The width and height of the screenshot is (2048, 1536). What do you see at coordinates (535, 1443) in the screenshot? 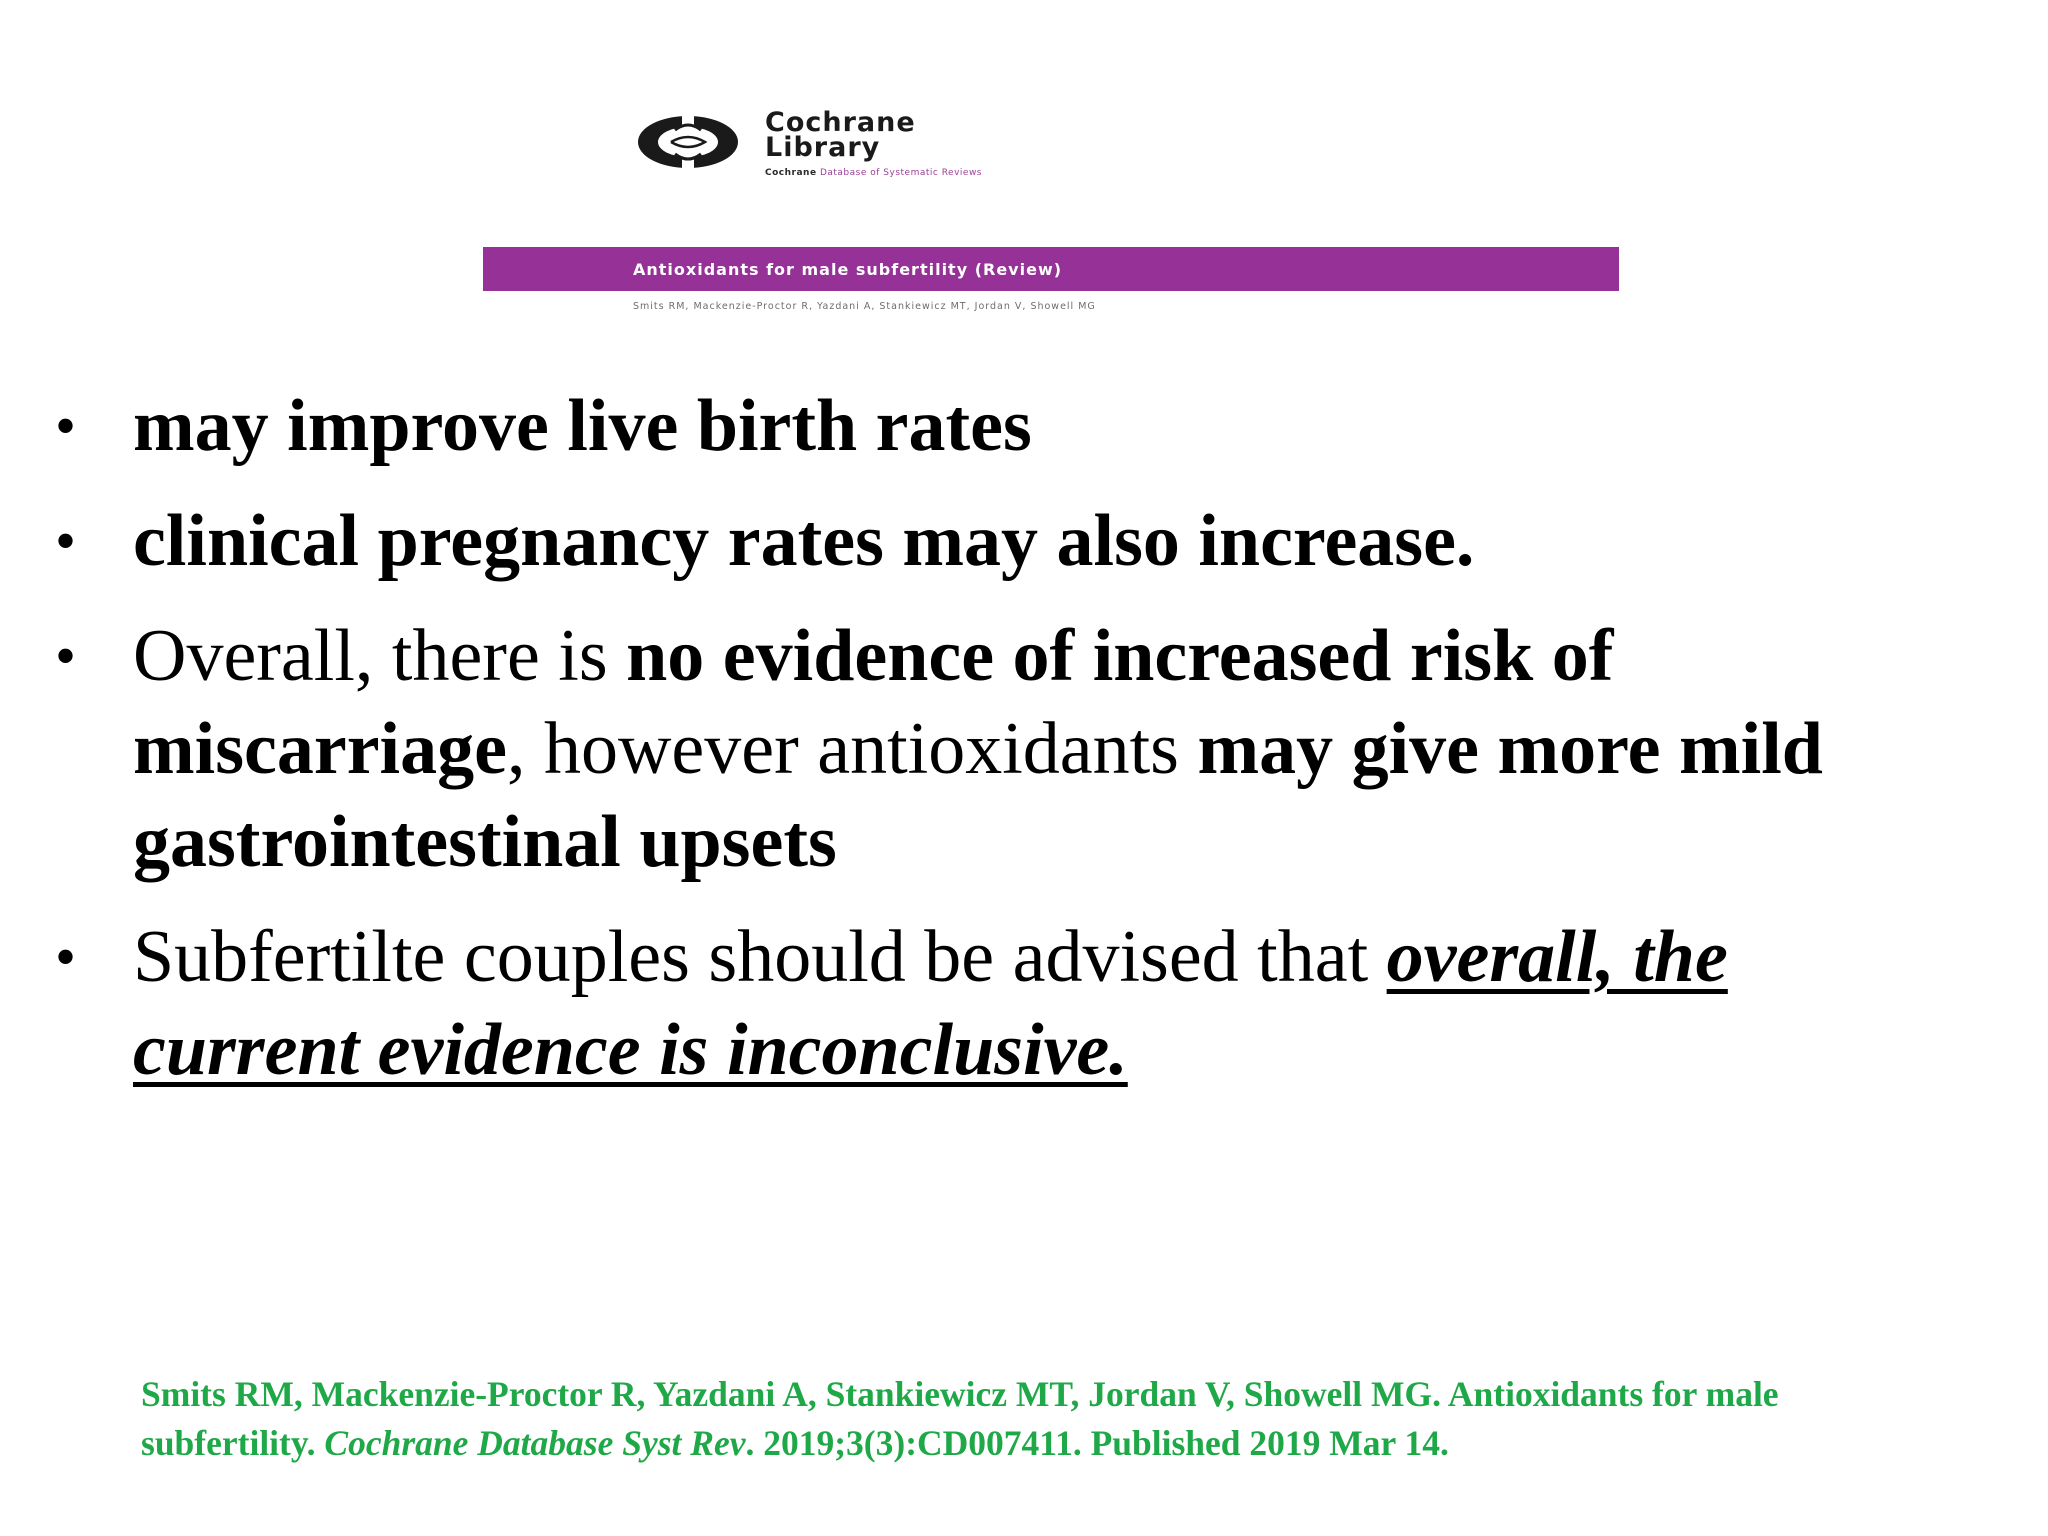
I see `citation-journal: Cochrane Database Syst Rev` at bounding box center [535, 1443].